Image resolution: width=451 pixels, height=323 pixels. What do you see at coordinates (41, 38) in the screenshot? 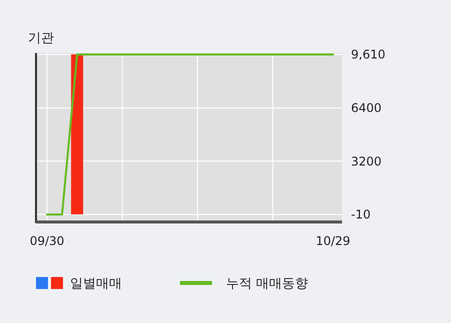
I see `chart-title: 기관` at bounding box center [41, 38].